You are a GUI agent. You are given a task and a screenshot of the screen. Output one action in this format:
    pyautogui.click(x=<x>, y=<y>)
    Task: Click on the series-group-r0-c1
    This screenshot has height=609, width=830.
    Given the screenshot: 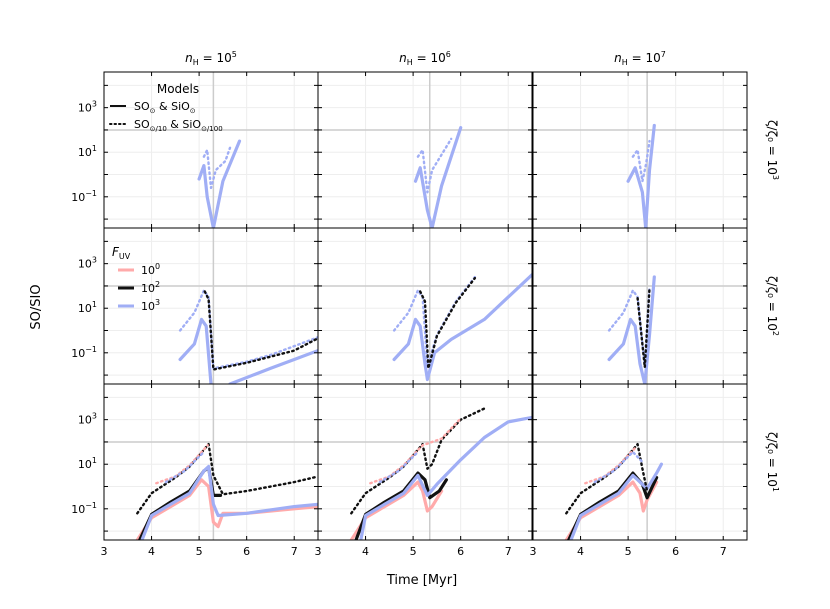 What is the action you would take?
    pyautogui.click(x=438, y=177)
    